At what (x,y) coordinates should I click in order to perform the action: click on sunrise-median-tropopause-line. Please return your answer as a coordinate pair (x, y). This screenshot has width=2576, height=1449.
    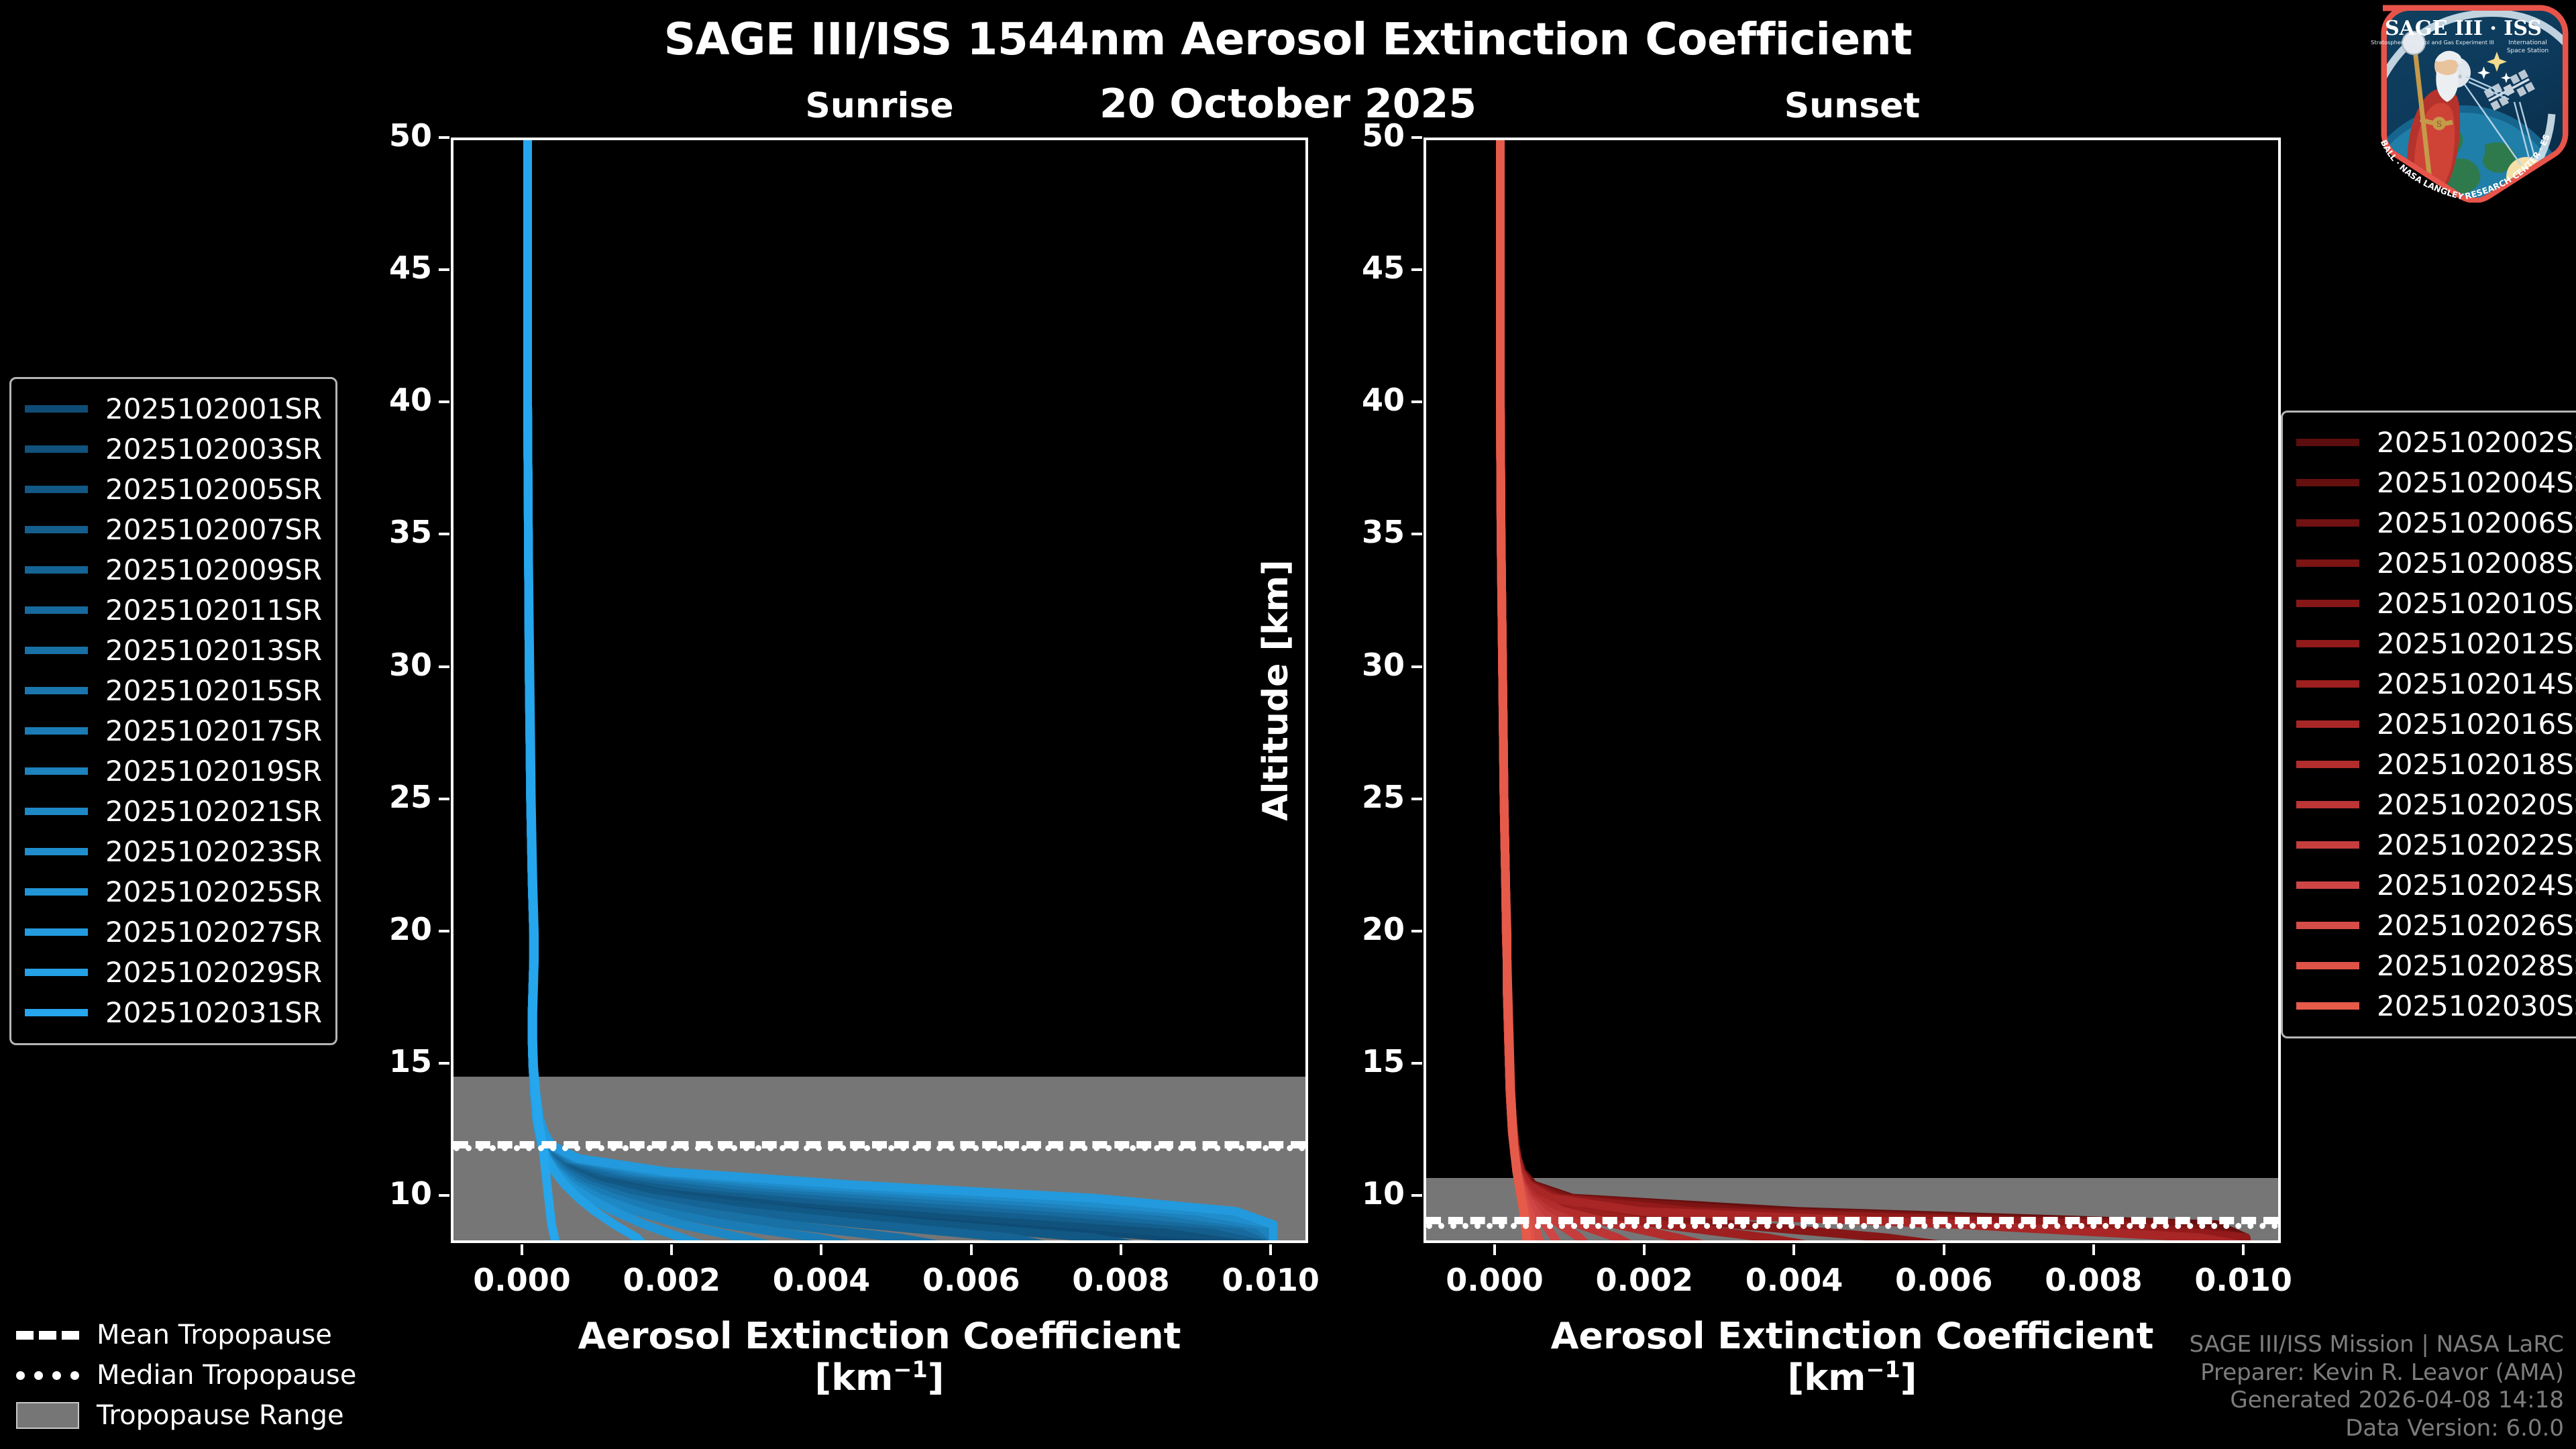
    Looking at the image, I should click on (879, 1148).